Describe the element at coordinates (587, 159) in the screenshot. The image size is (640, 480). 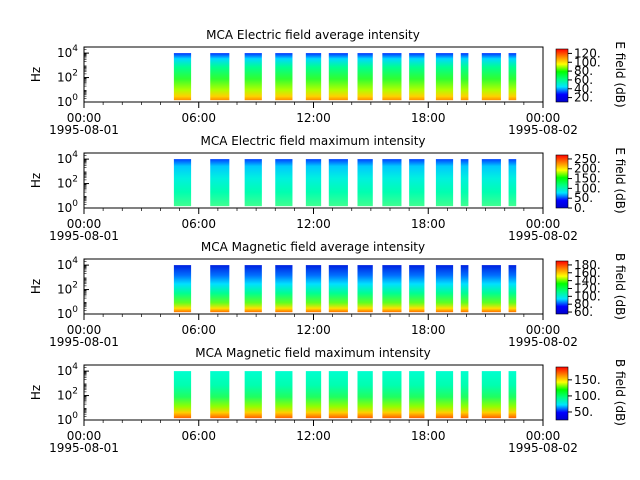
I see `colorbar-tick-label: 250.` at that location.